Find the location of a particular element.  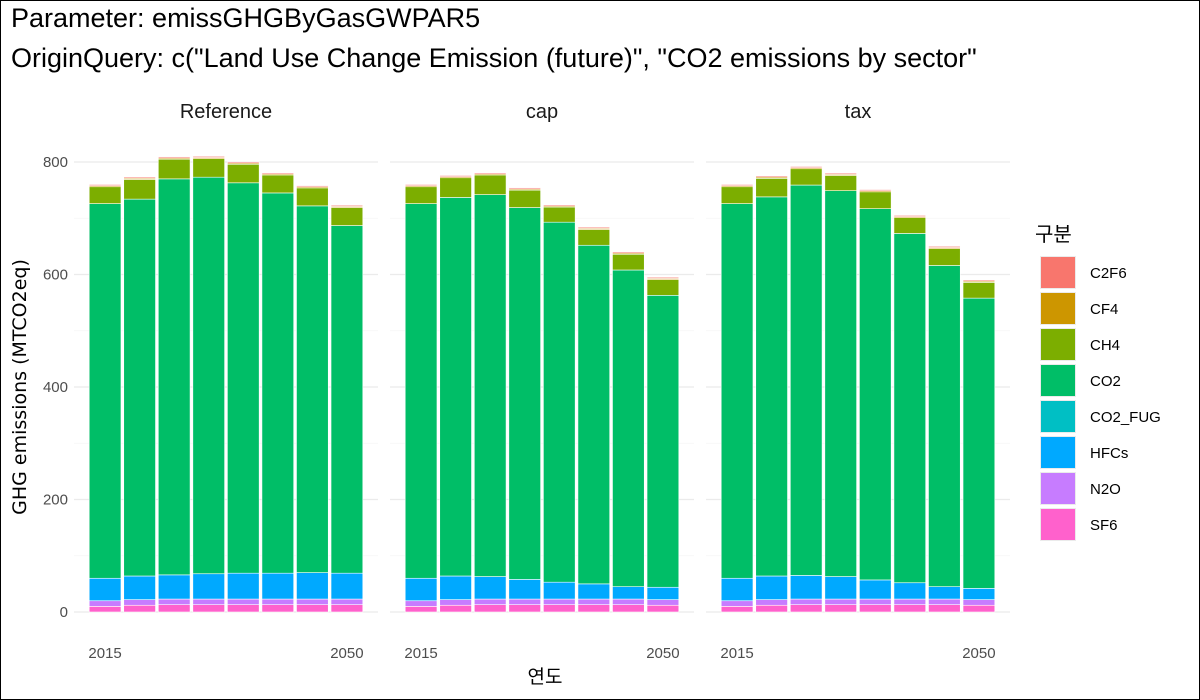

legend-swatch-co2_fug is located at coordinates (1058, 416).